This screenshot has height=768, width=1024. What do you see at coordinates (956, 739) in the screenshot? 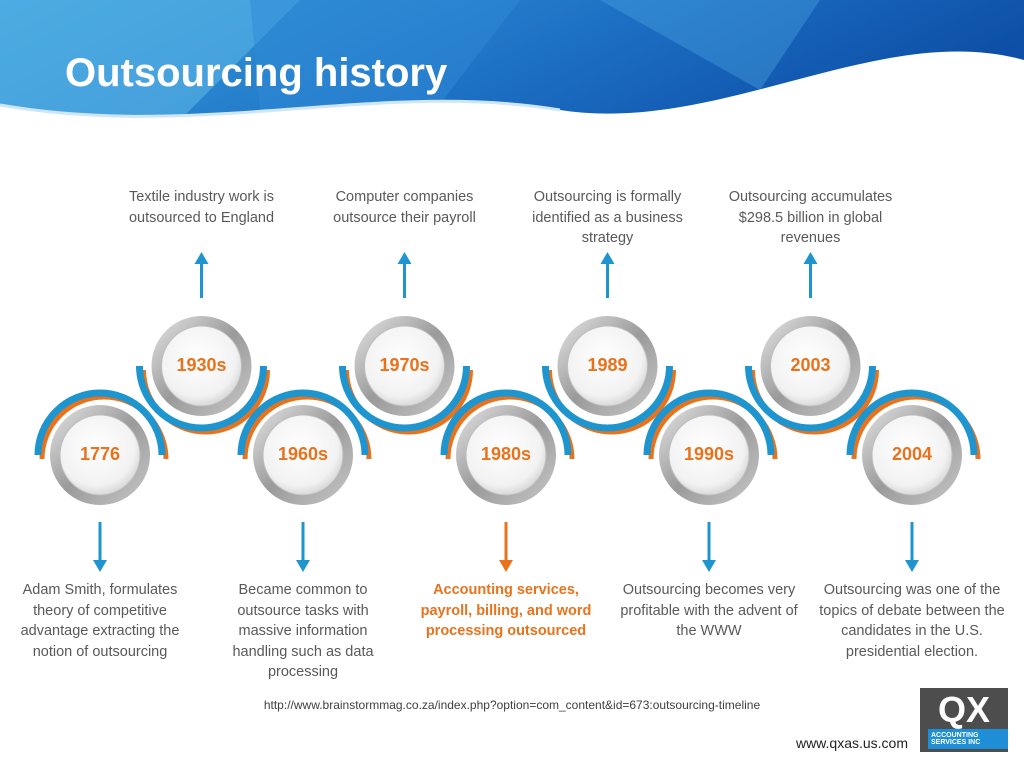
I see `logo-tagline: ACCOUNTING SERVICES INC` at bounding box center [956, 739].